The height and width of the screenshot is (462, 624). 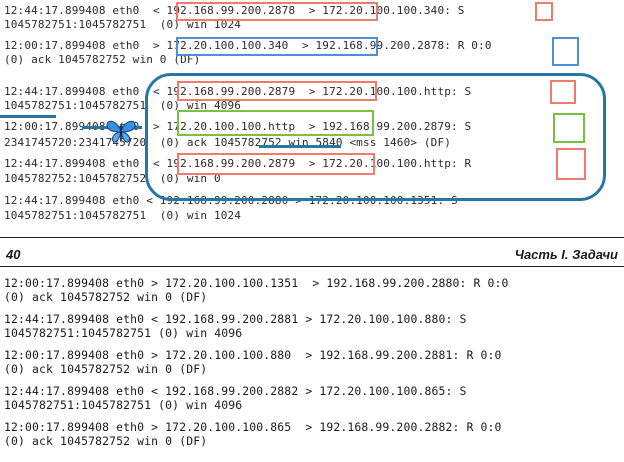 I want to click on section-title: Часть I. Задачи, so click(x=566, y=254).